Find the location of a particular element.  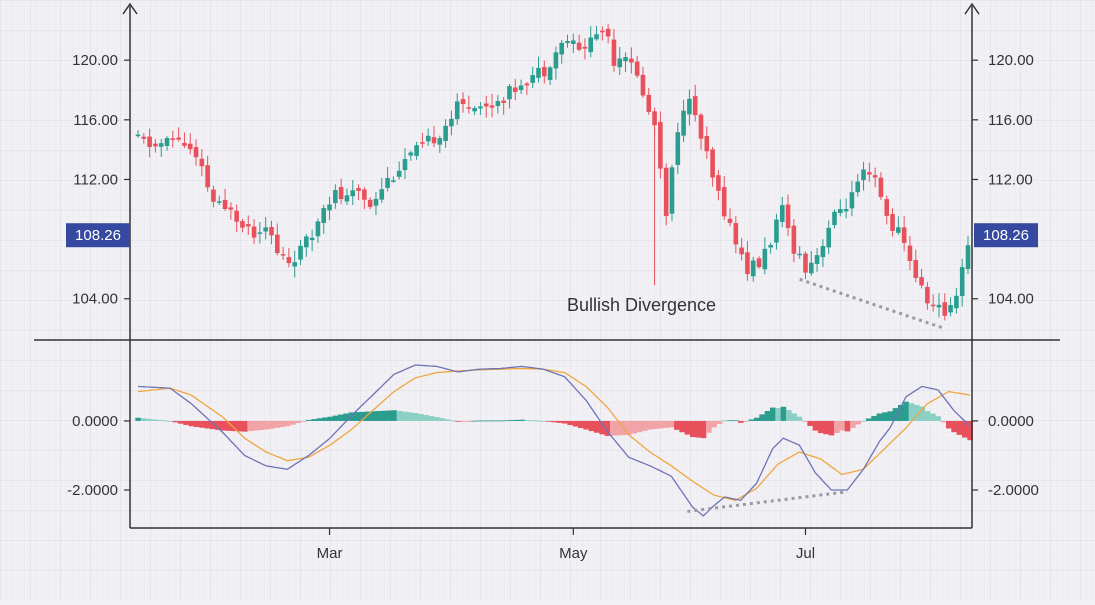

macd-tick-label-right: 0.0000 is located at coordinates (1011, 421).